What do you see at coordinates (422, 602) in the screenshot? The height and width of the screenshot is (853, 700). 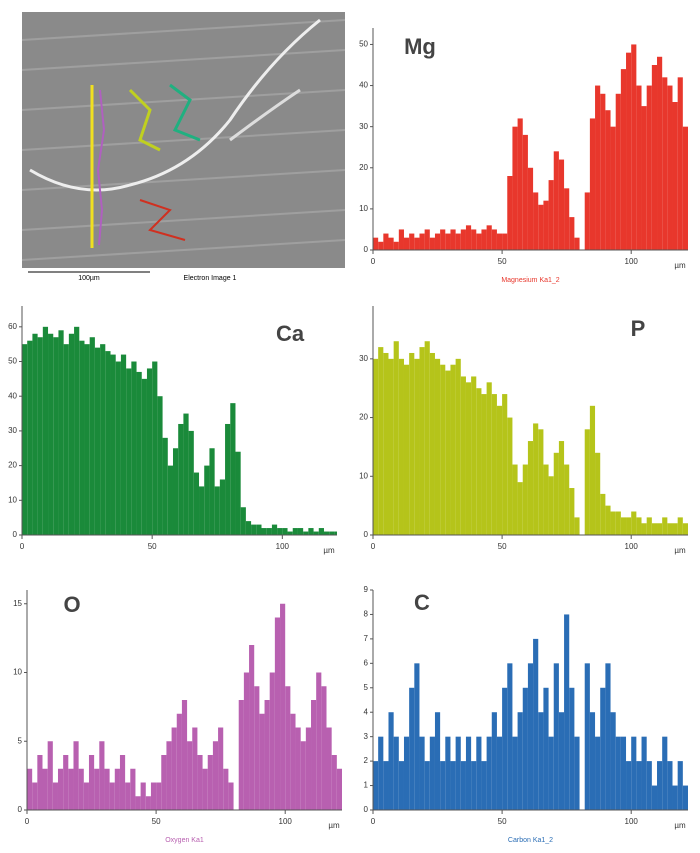 I see `element-label: C` at bounding box center [422, 602].